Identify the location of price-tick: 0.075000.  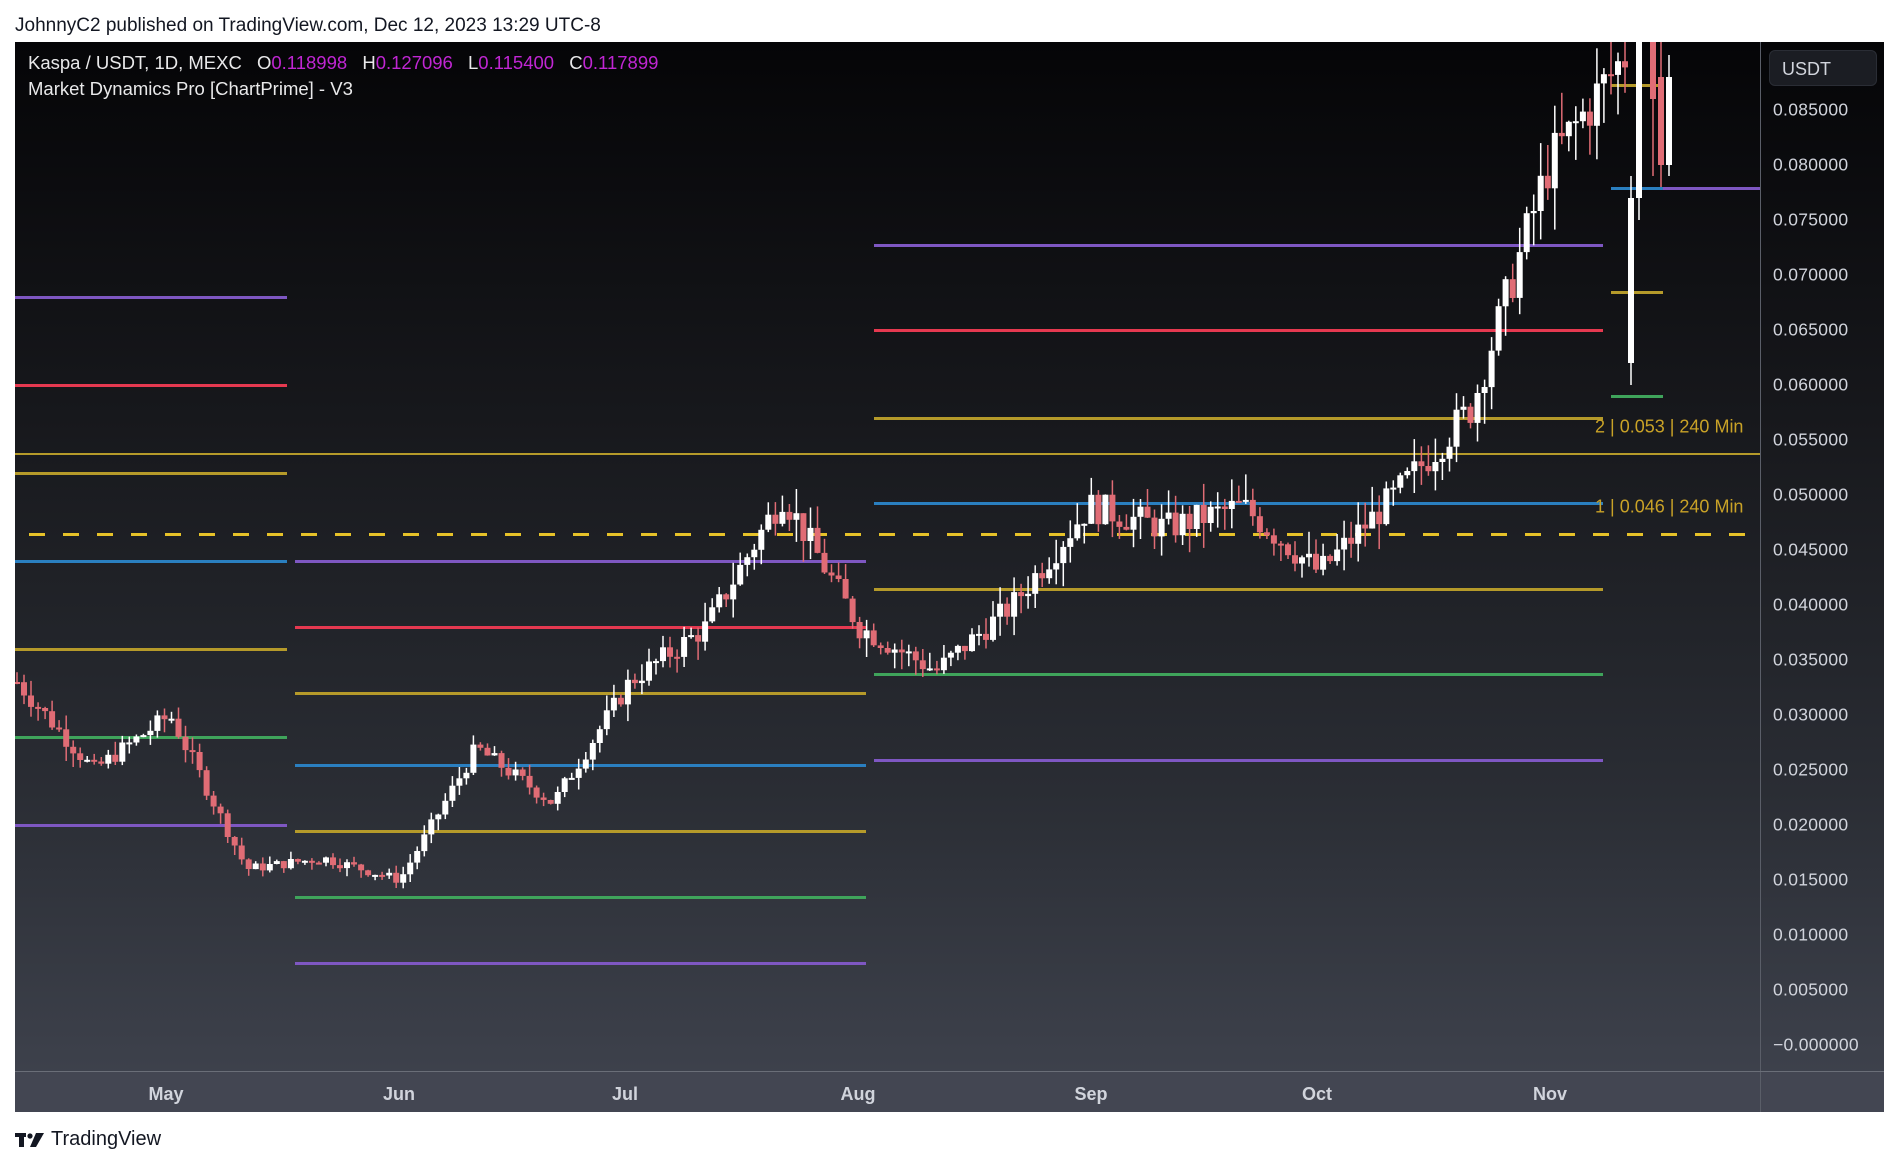
(1811, 219).